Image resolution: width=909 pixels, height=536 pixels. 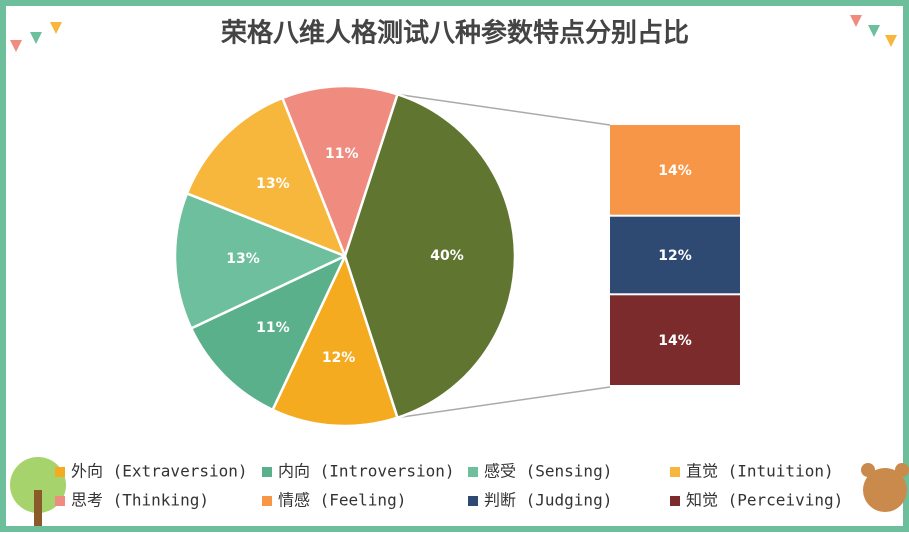 I want to click on tree, so click(x=38, y=491).